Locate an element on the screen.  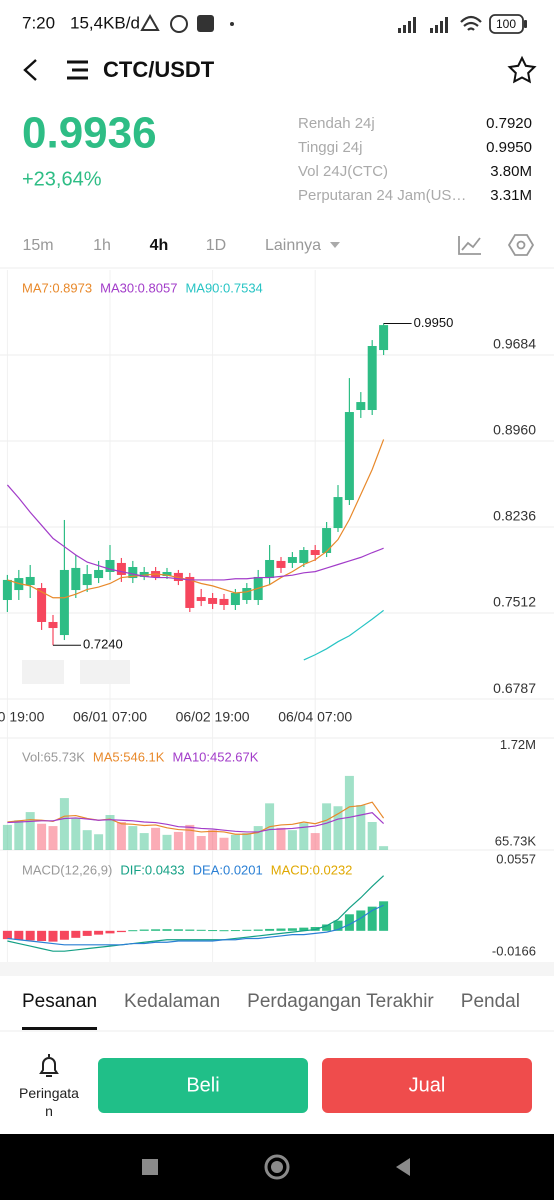
sell-button is located at coordinates (427, 1085).